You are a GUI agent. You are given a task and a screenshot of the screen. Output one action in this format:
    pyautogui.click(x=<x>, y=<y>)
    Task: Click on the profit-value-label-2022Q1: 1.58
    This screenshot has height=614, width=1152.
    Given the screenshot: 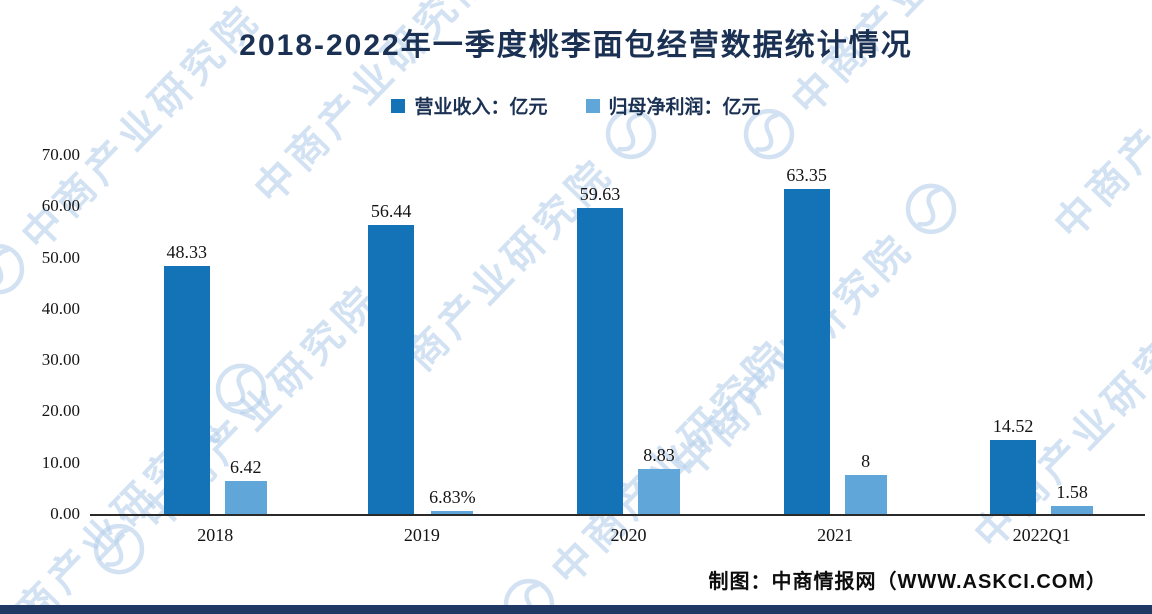 What is the action you would take?
    pyautogui.click(x=1072, y=491)
    